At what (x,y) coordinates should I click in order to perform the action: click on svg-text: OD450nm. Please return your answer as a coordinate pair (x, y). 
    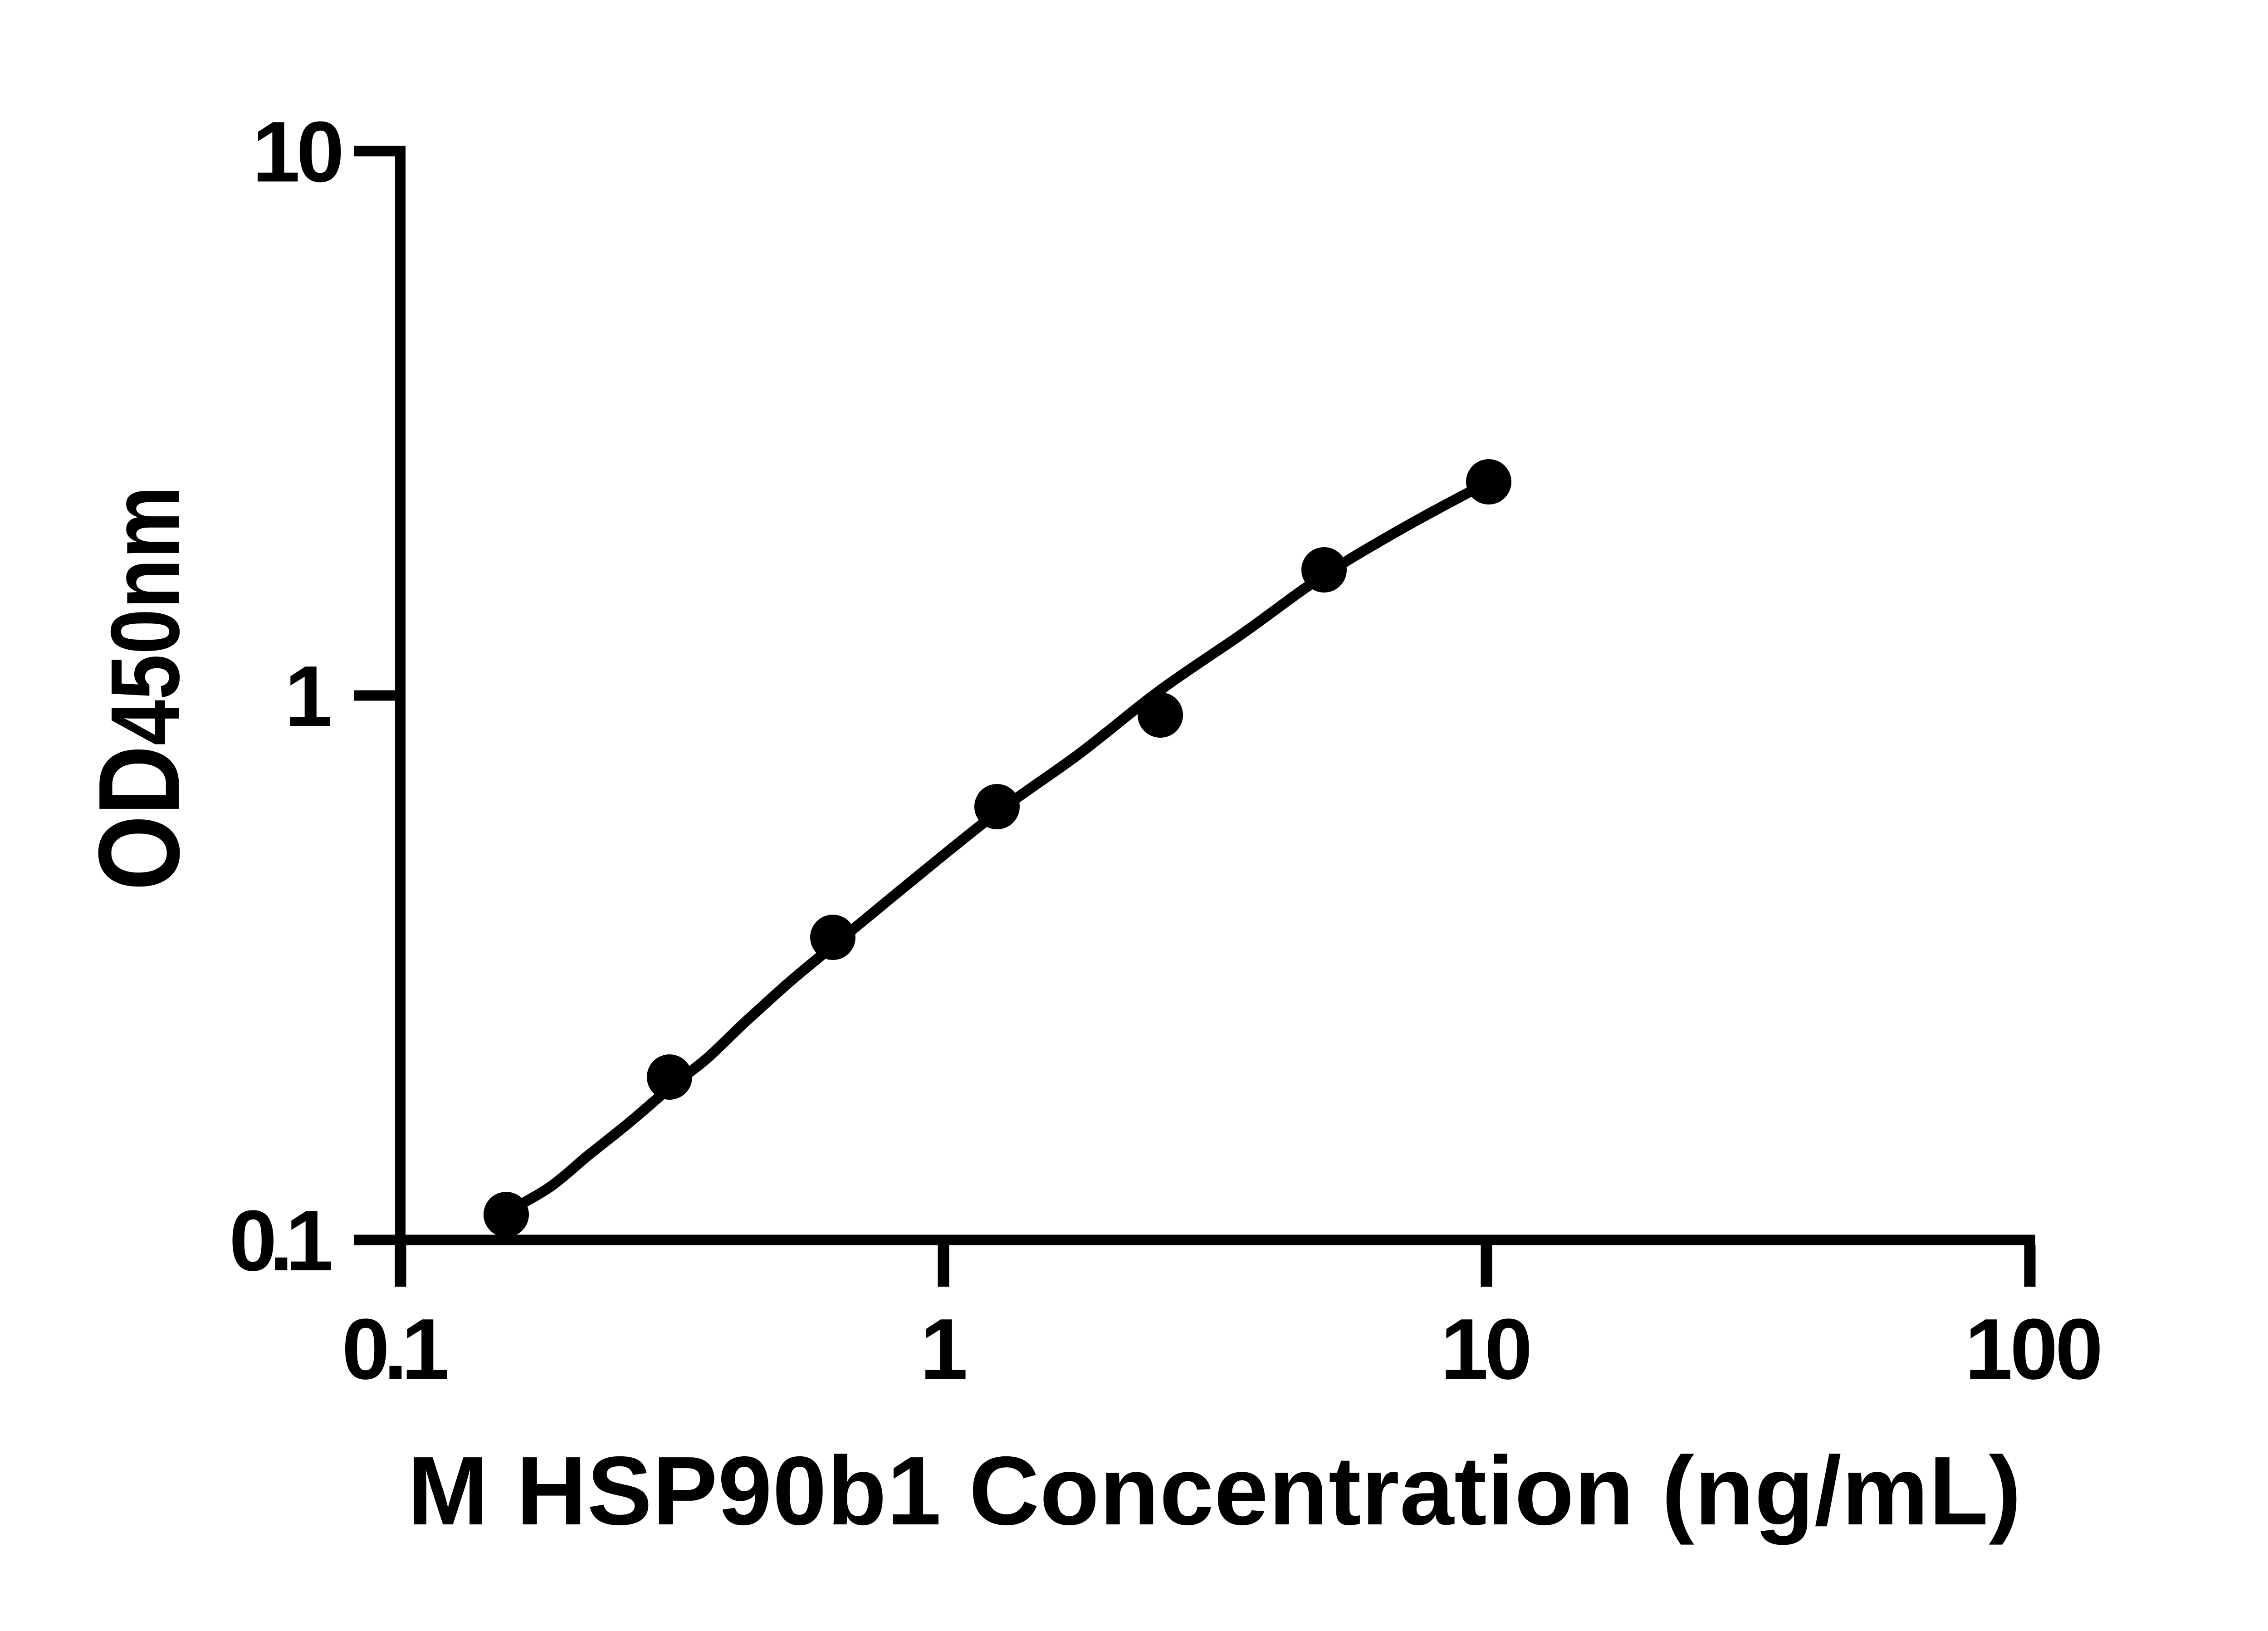
    Looking at the image, I should click on (139, 688).